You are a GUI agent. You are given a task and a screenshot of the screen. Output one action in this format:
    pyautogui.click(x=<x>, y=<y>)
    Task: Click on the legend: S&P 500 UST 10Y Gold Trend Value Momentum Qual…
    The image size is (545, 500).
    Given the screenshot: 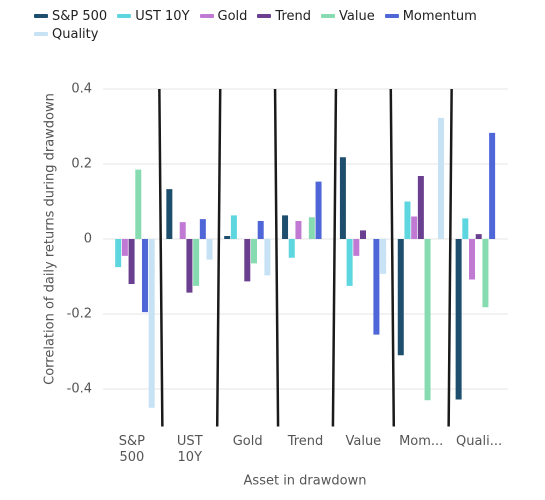 What is the action you would take?
    pyautogui.click(x=269, y=25)
    